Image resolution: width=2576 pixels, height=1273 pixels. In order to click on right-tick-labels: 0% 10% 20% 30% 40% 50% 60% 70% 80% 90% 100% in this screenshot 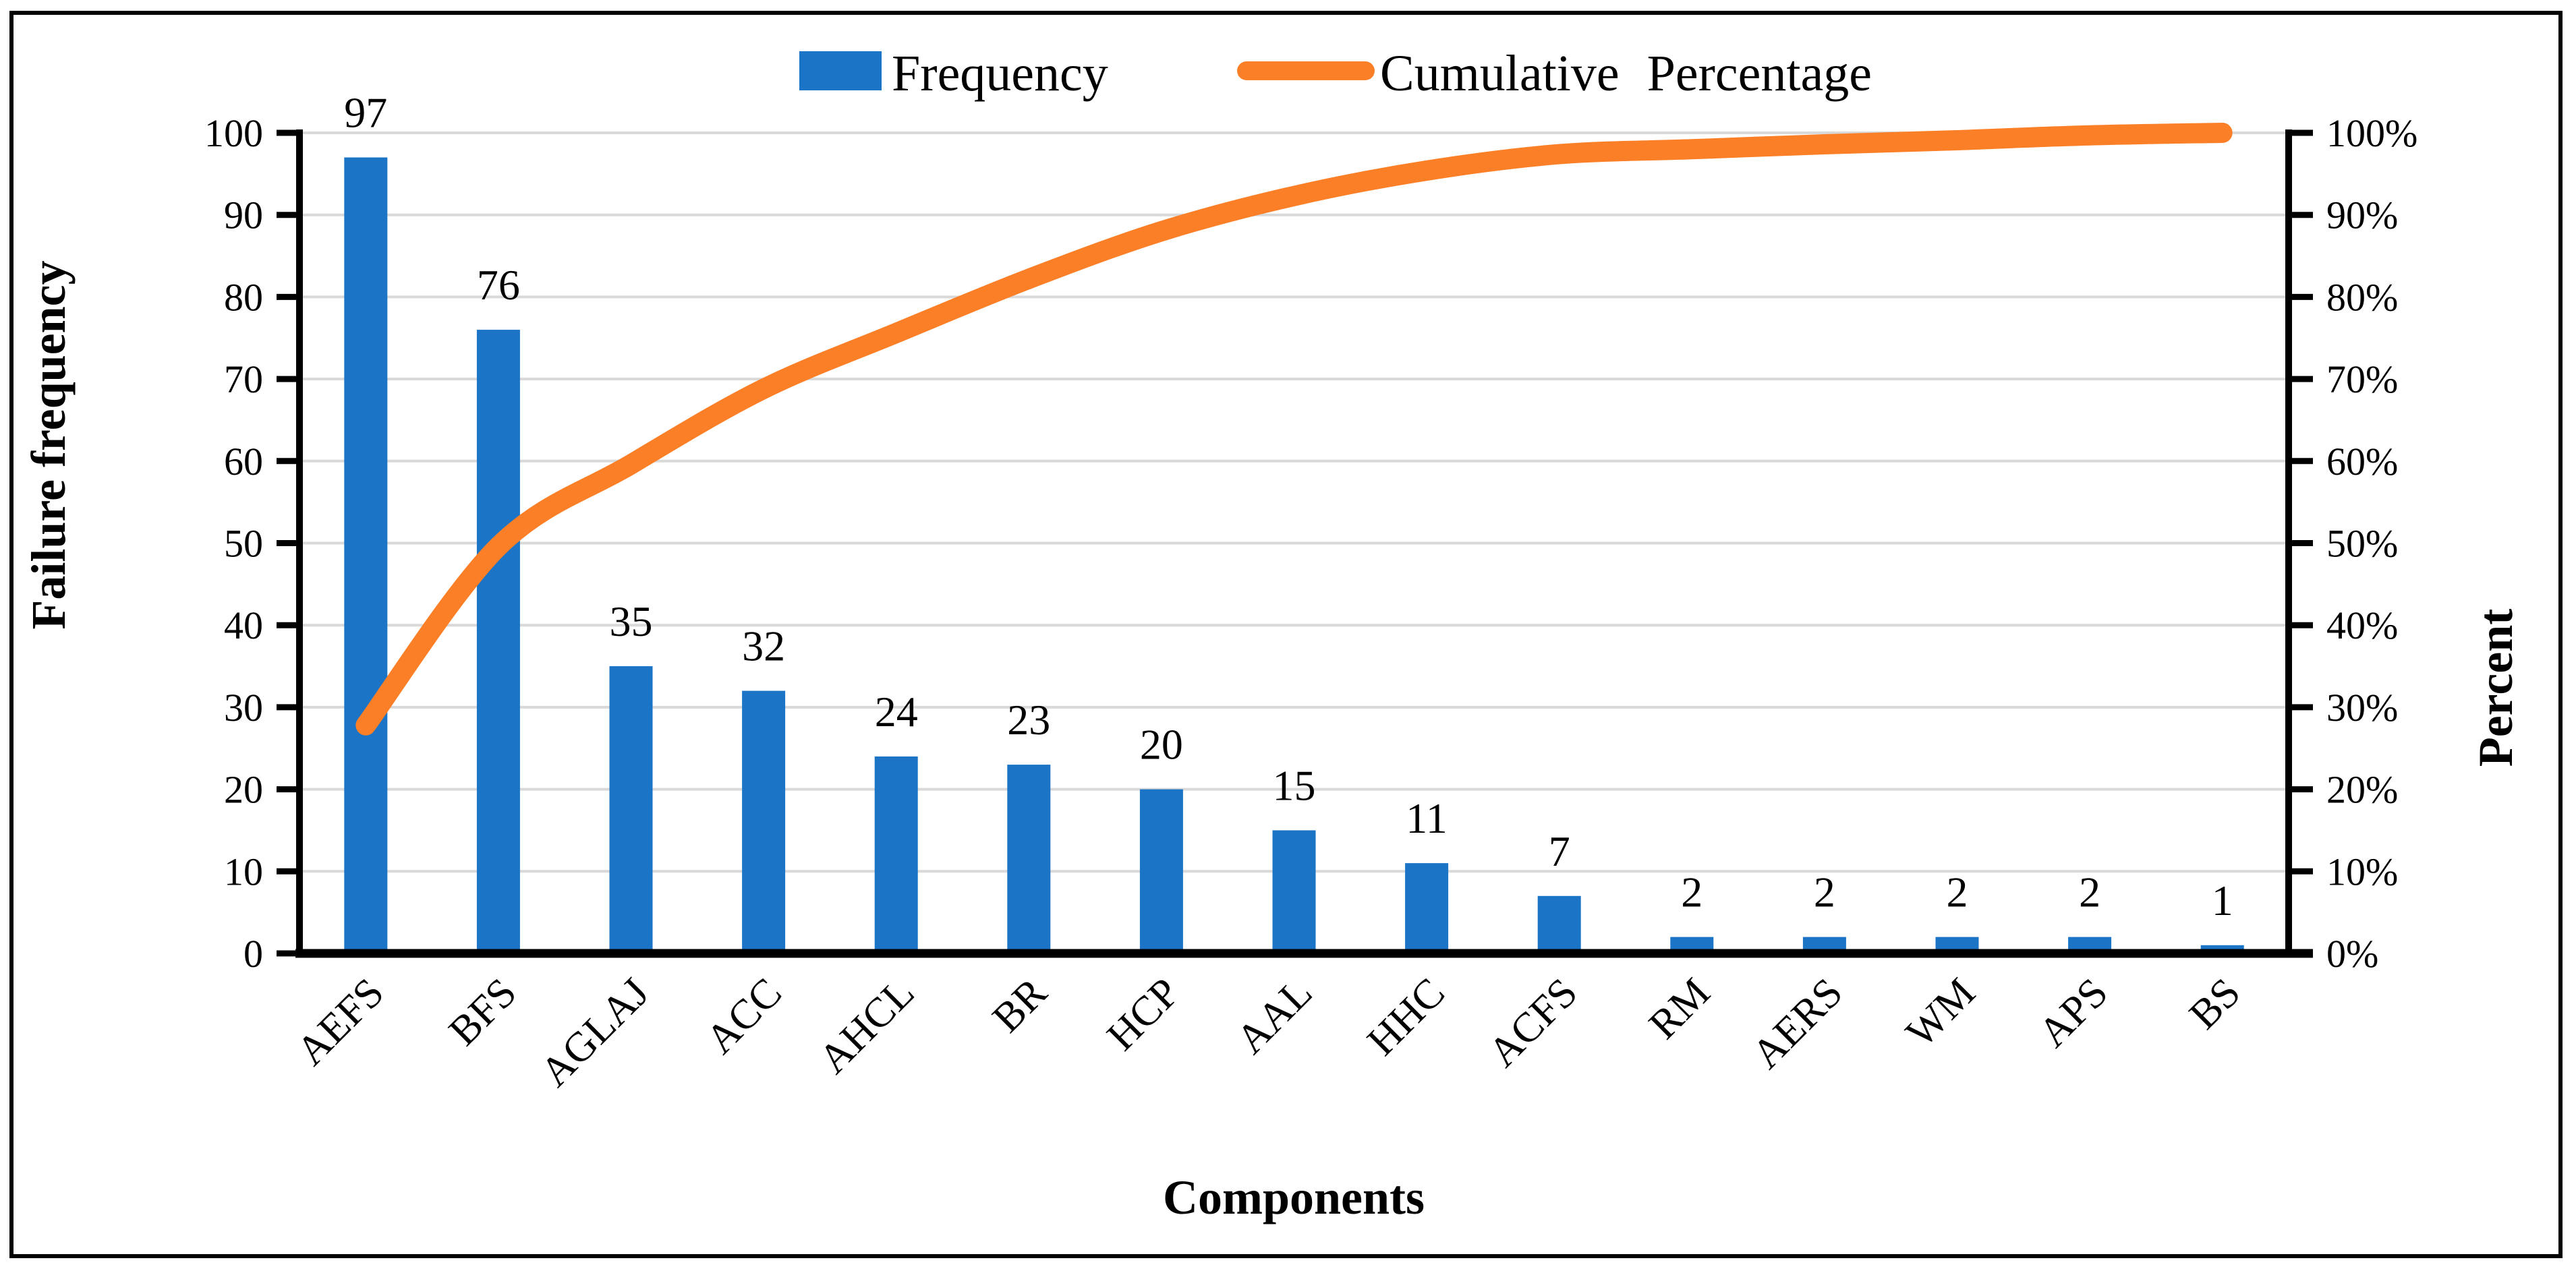, I will do `click(2371, 543)`.